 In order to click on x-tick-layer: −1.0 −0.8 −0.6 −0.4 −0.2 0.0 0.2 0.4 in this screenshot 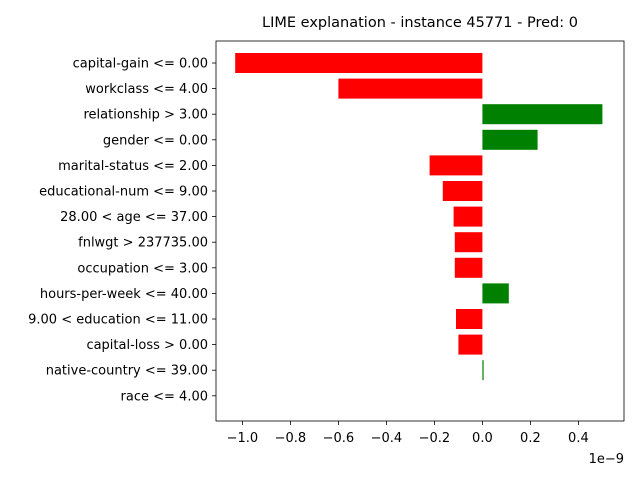, I will do `click(408, 433)`.